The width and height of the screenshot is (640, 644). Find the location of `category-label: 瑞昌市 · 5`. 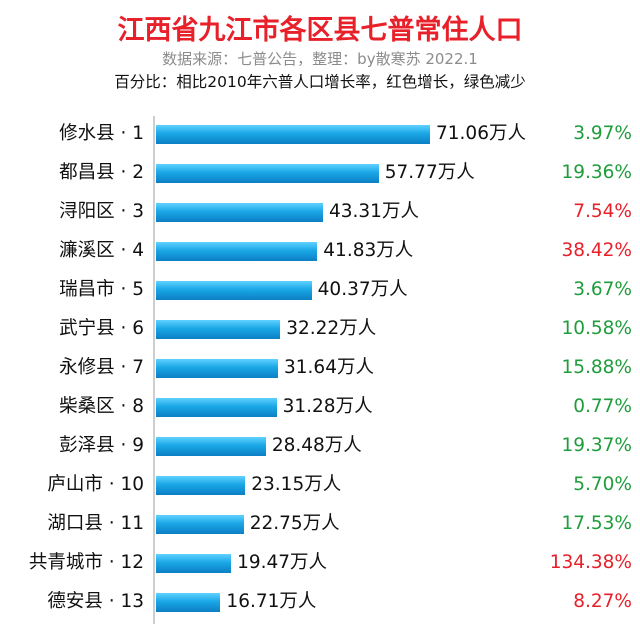

category-label: 瑞昌市 · 5 is located at coordinates (101, 289).